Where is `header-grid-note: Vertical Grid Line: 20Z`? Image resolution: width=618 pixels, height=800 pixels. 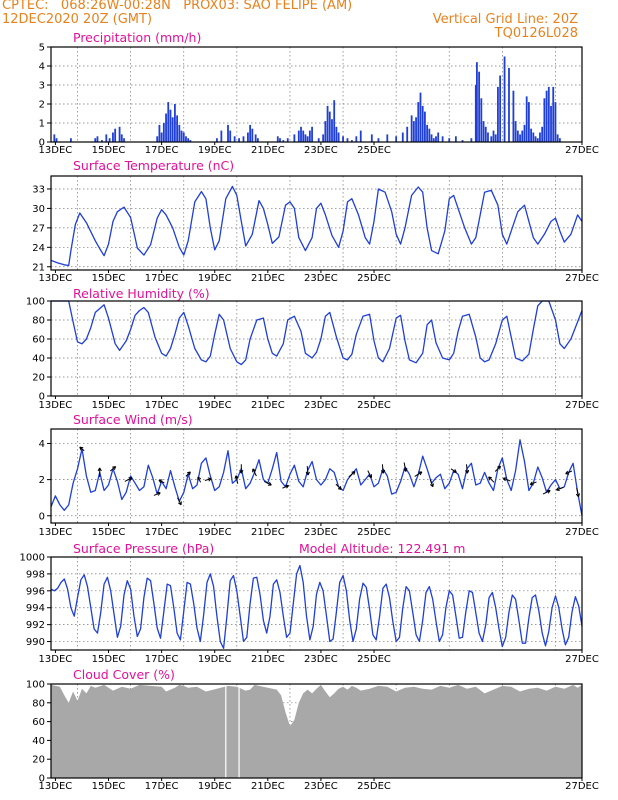
header-grid-note: Vertical Grid Line: 20Z is located at coordinates (505, 19).